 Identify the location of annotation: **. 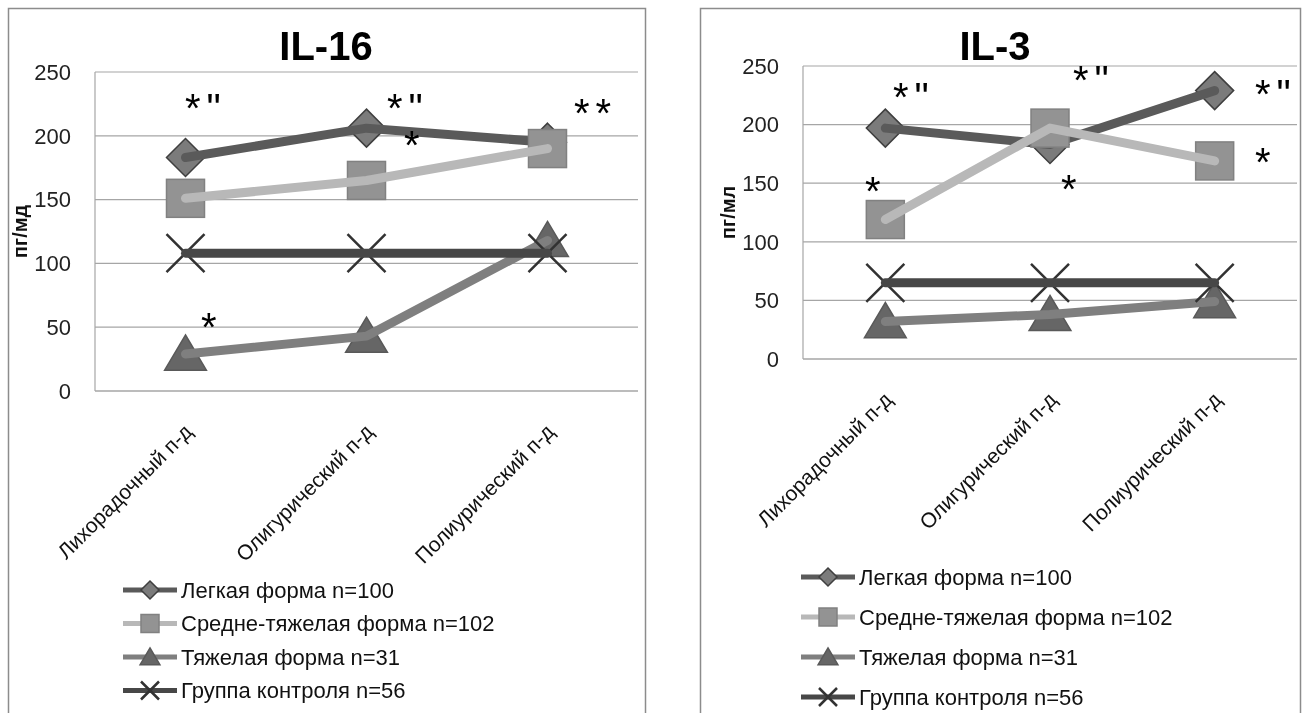
(596, 113).